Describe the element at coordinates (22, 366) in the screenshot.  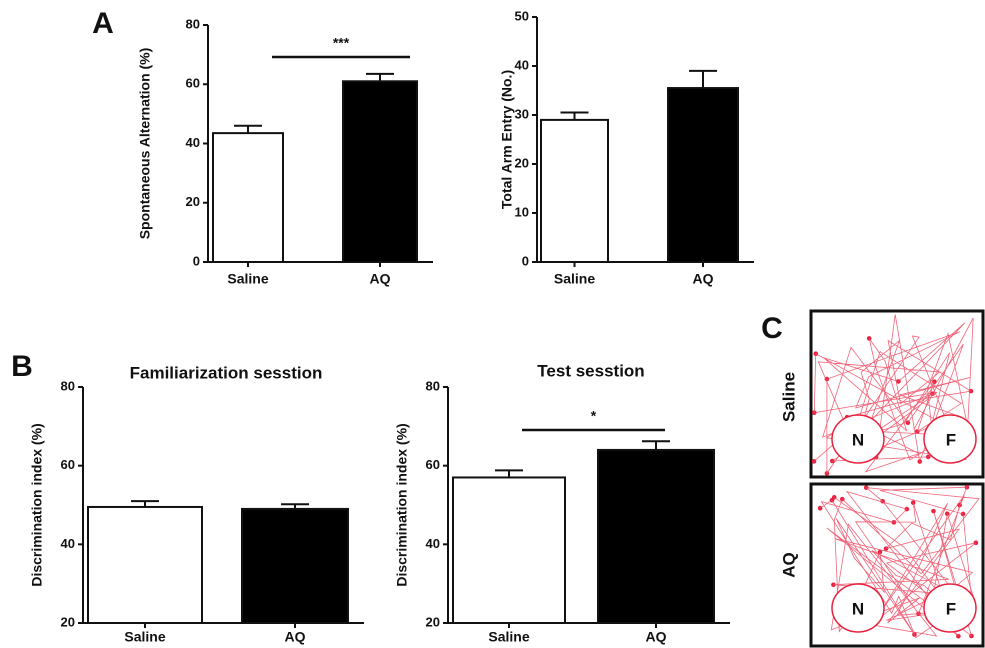
I see `panel-label: B` at that location.